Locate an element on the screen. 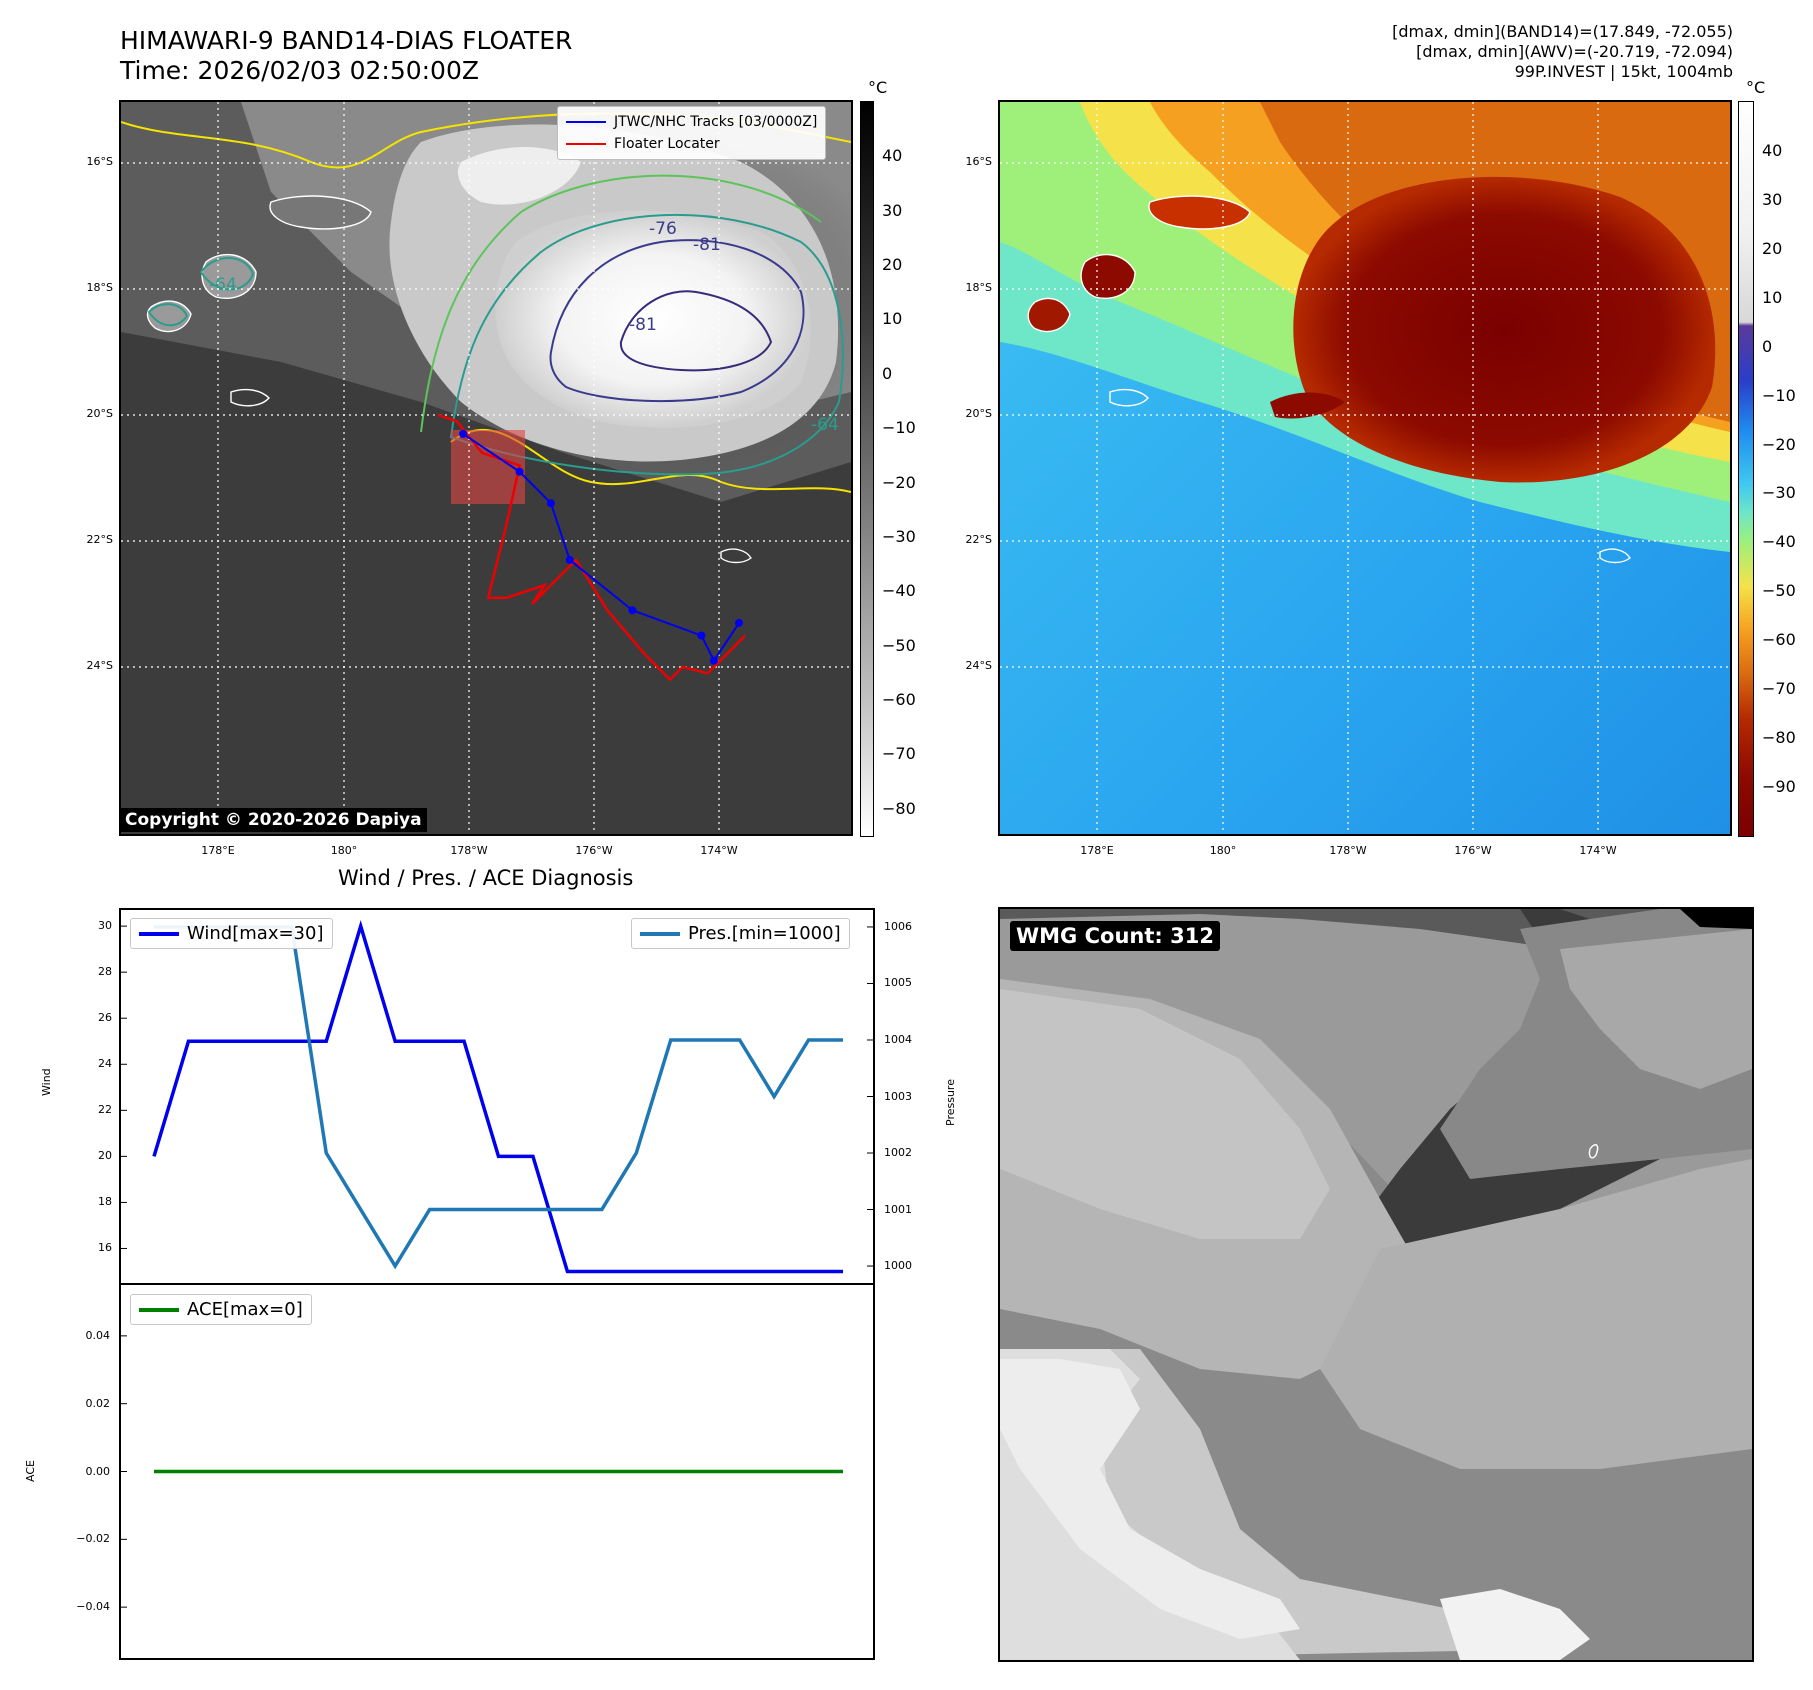 The height and width of the screenshot is (1690, 1813). jtwc-track-swatch is located at coordinates (586, 122).